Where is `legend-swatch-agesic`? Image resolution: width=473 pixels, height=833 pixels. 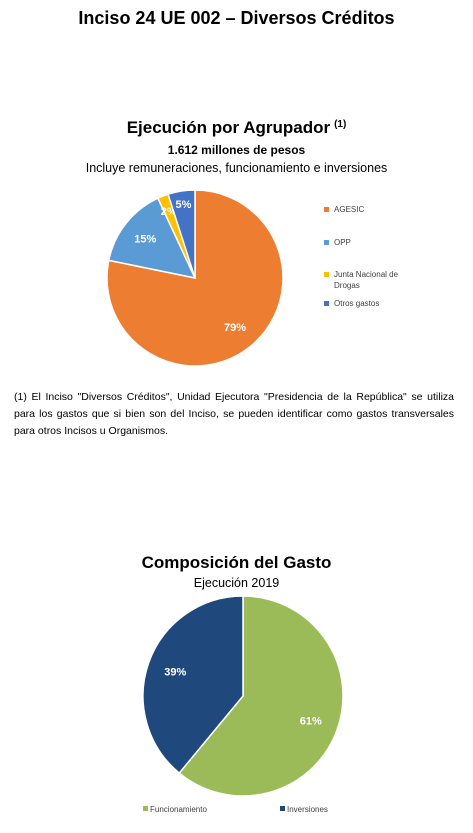
legend-swatch-agesic is located at coordinates (326, 209).